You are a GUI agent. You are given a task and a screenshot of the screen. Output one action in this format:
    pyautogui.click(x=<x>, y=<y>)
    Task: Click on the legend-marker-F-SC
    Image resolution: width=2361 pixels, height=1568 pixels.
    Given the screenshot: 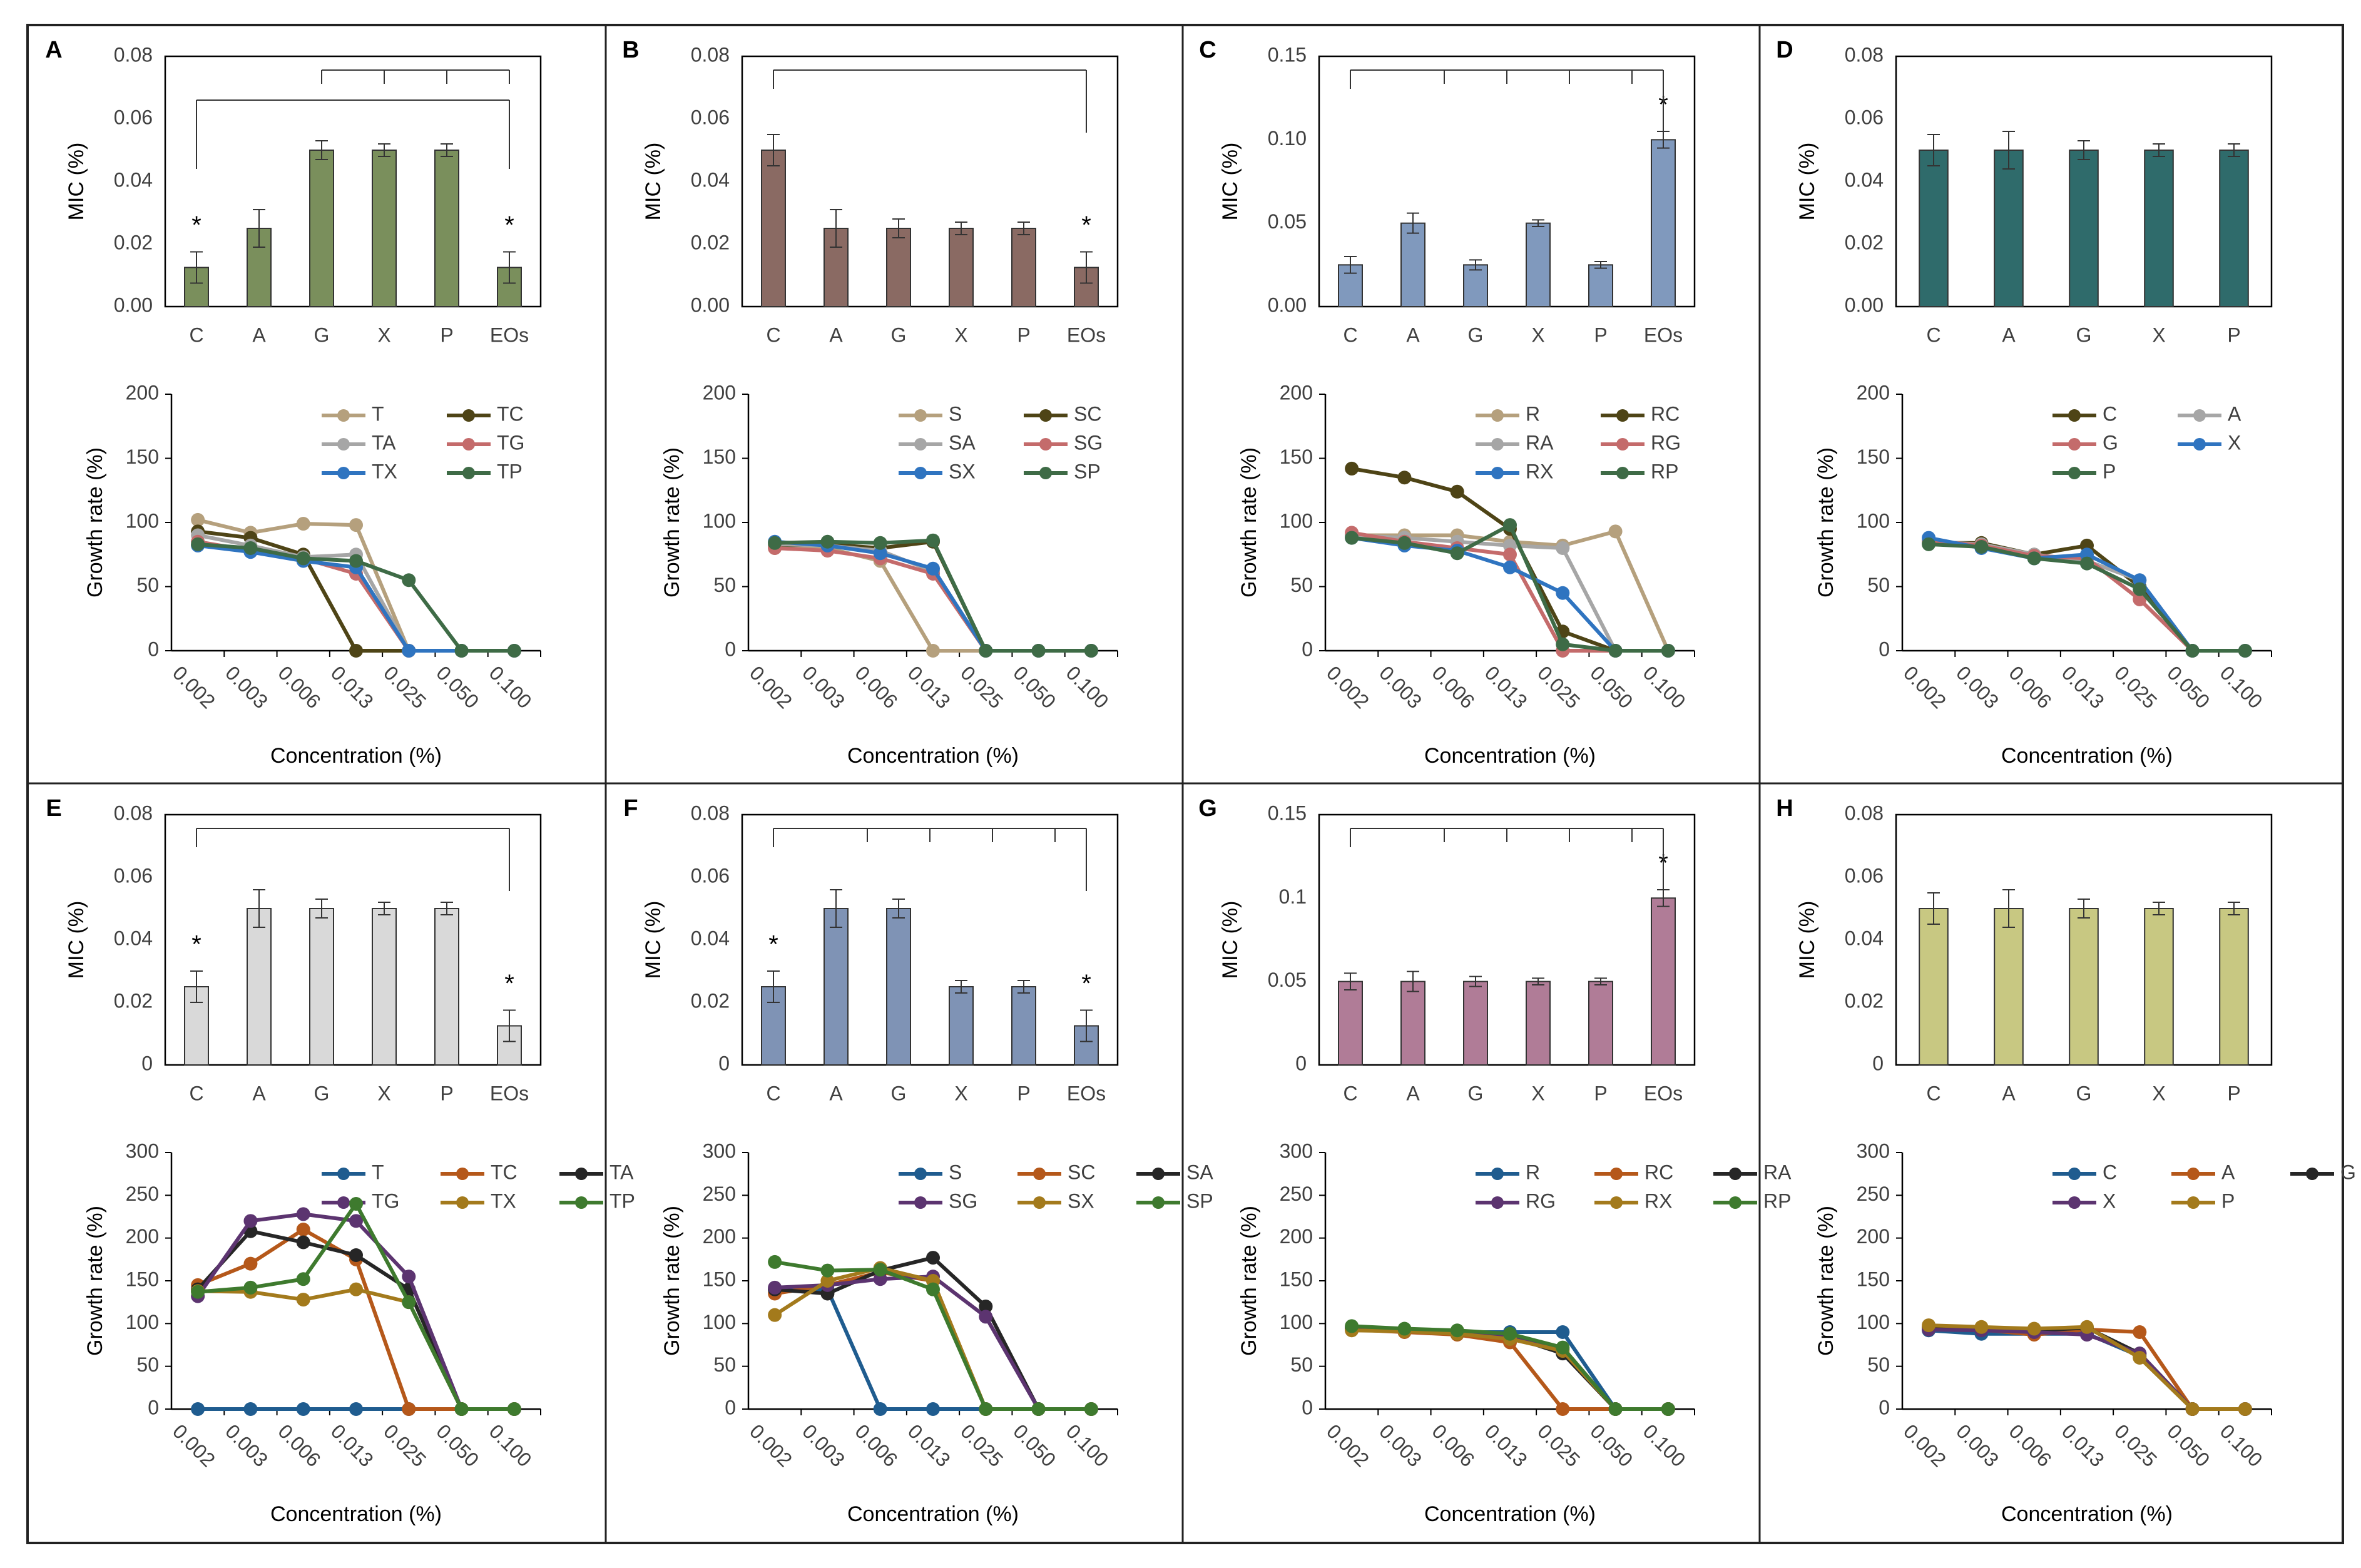 What is the action you would take?
    pyautogui.click(x=1039, y=1174)
    